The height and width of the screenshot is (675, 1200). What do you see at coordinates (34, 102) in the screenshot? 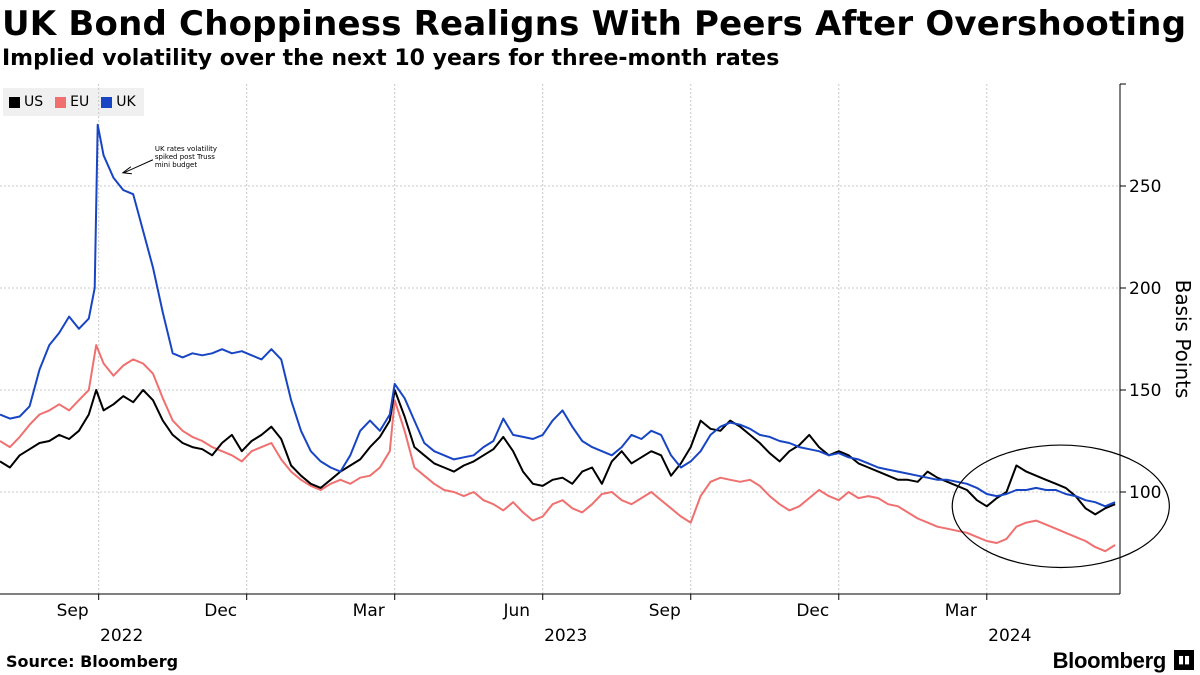
I see `legend-label-us: US` at bounding box center [34, 102].